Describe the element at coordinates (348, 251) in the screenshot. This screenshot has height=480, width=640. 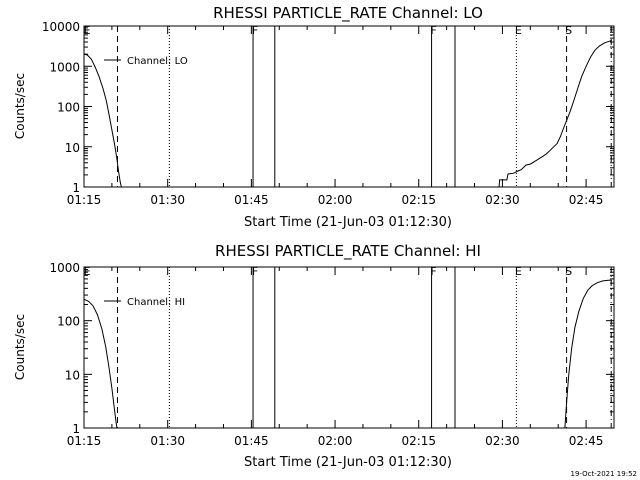
I see `chart-title-hi: RHESSI PARTICLE_RATE Channel: HI` at that location.